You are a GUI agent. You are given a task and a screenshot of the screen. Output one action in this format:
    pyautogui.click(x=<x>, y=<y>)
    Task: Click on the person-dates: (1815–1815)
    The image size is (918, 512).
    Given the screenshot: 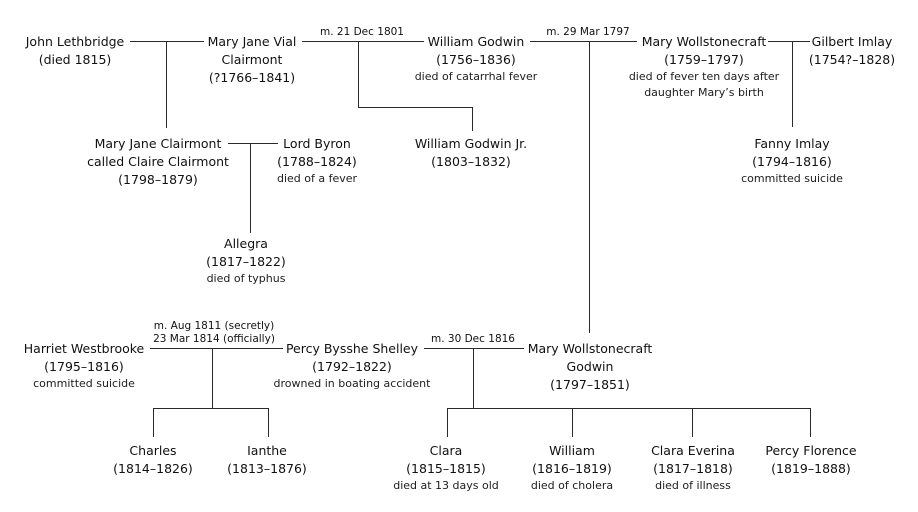 What is the action you would take?
    pyautogui.click(x=446, y=468)
    